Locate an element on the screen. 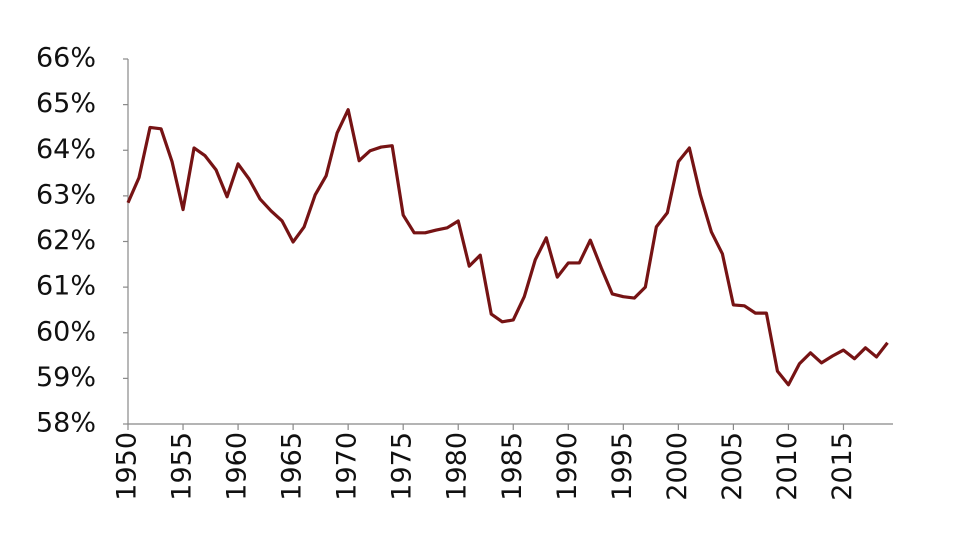 Image resolution: width=960 pixels, height=545 pixels. x-tick-label: 1990 is located at coordinates (567, 466).